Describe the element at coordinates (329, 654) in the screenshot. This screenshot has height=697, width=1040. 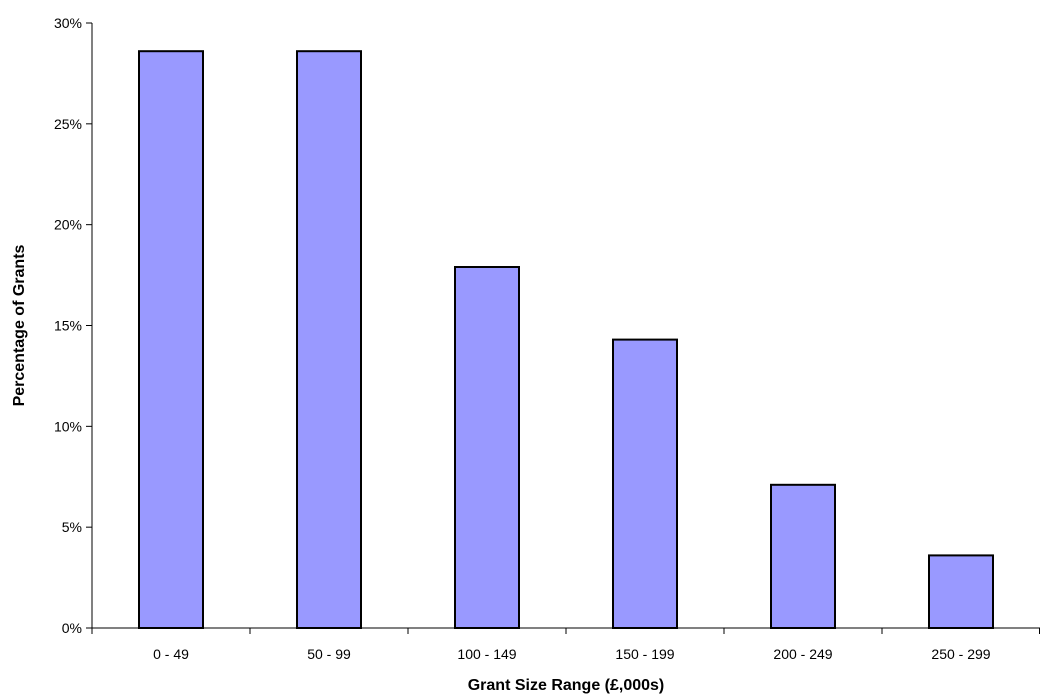
I see `x-tick-label: 50 - 99` at that location.